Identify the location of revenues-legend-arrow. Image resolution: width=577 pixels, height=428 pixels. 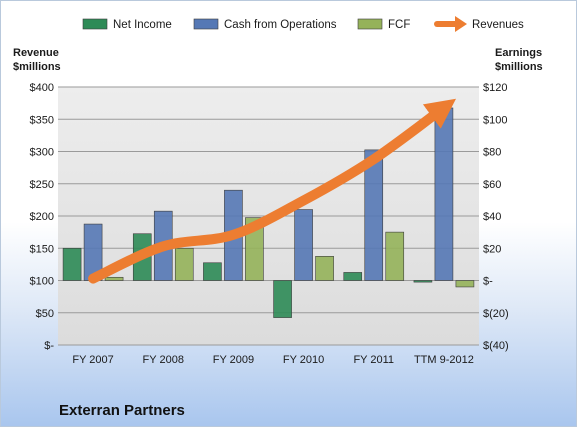
(461, 24).